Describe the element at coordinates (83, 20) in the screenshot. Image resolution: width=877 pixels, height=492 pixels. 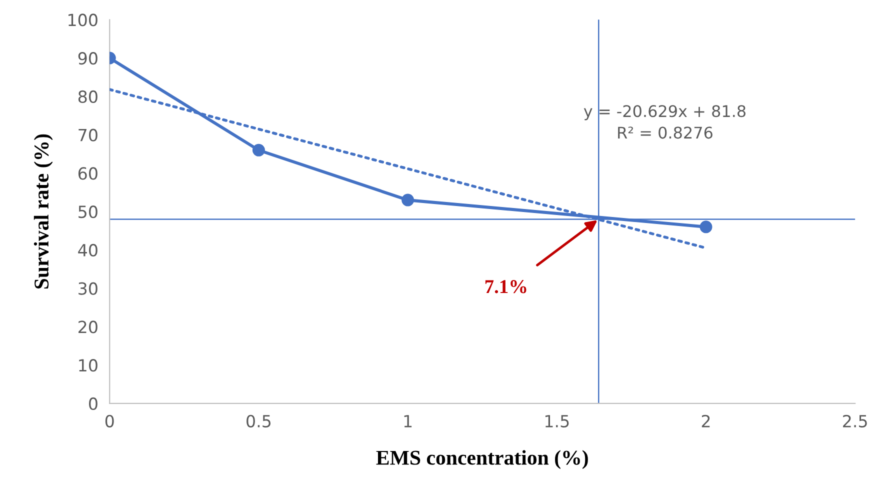
I see `y-tick-label: 100` at that location.